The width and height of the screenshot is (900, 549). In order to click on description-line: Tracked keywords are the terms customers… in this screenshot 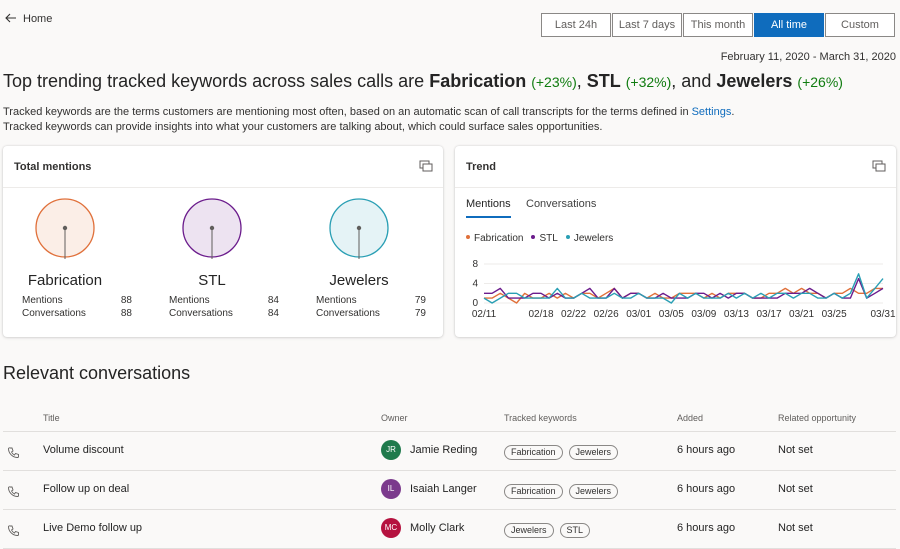, I will do `click(368, 112)`.